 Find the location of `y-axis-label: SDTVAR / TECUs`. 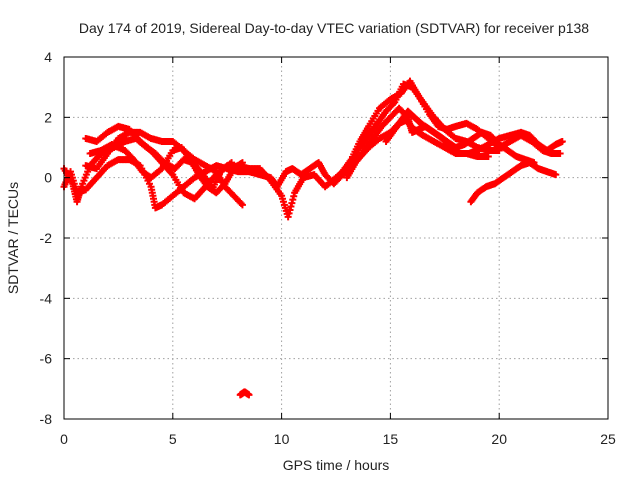

y-axis-label: SDTVAR / TECUs is located at coordinates (13, 238).